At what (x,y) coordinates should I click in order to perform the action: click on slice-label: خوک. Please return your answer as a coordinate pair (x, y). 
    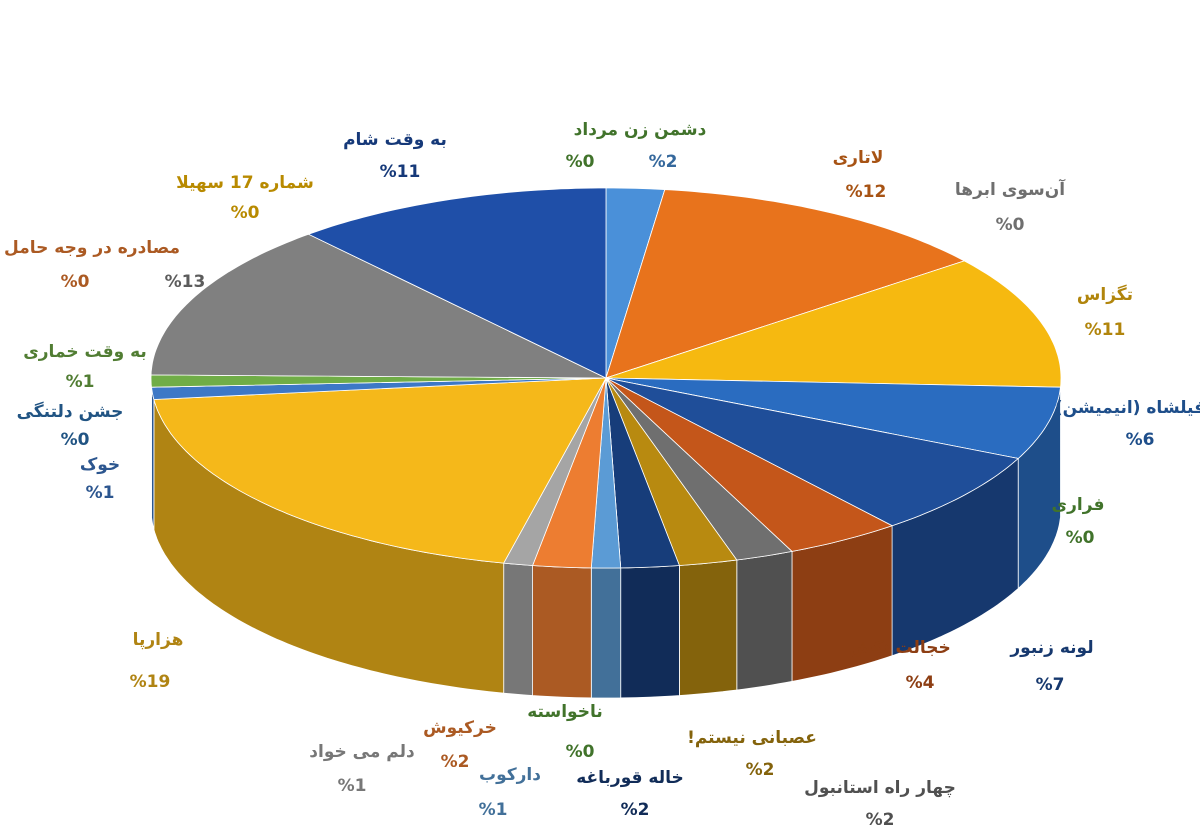
    Looking at the image, I should click on (100, 465).